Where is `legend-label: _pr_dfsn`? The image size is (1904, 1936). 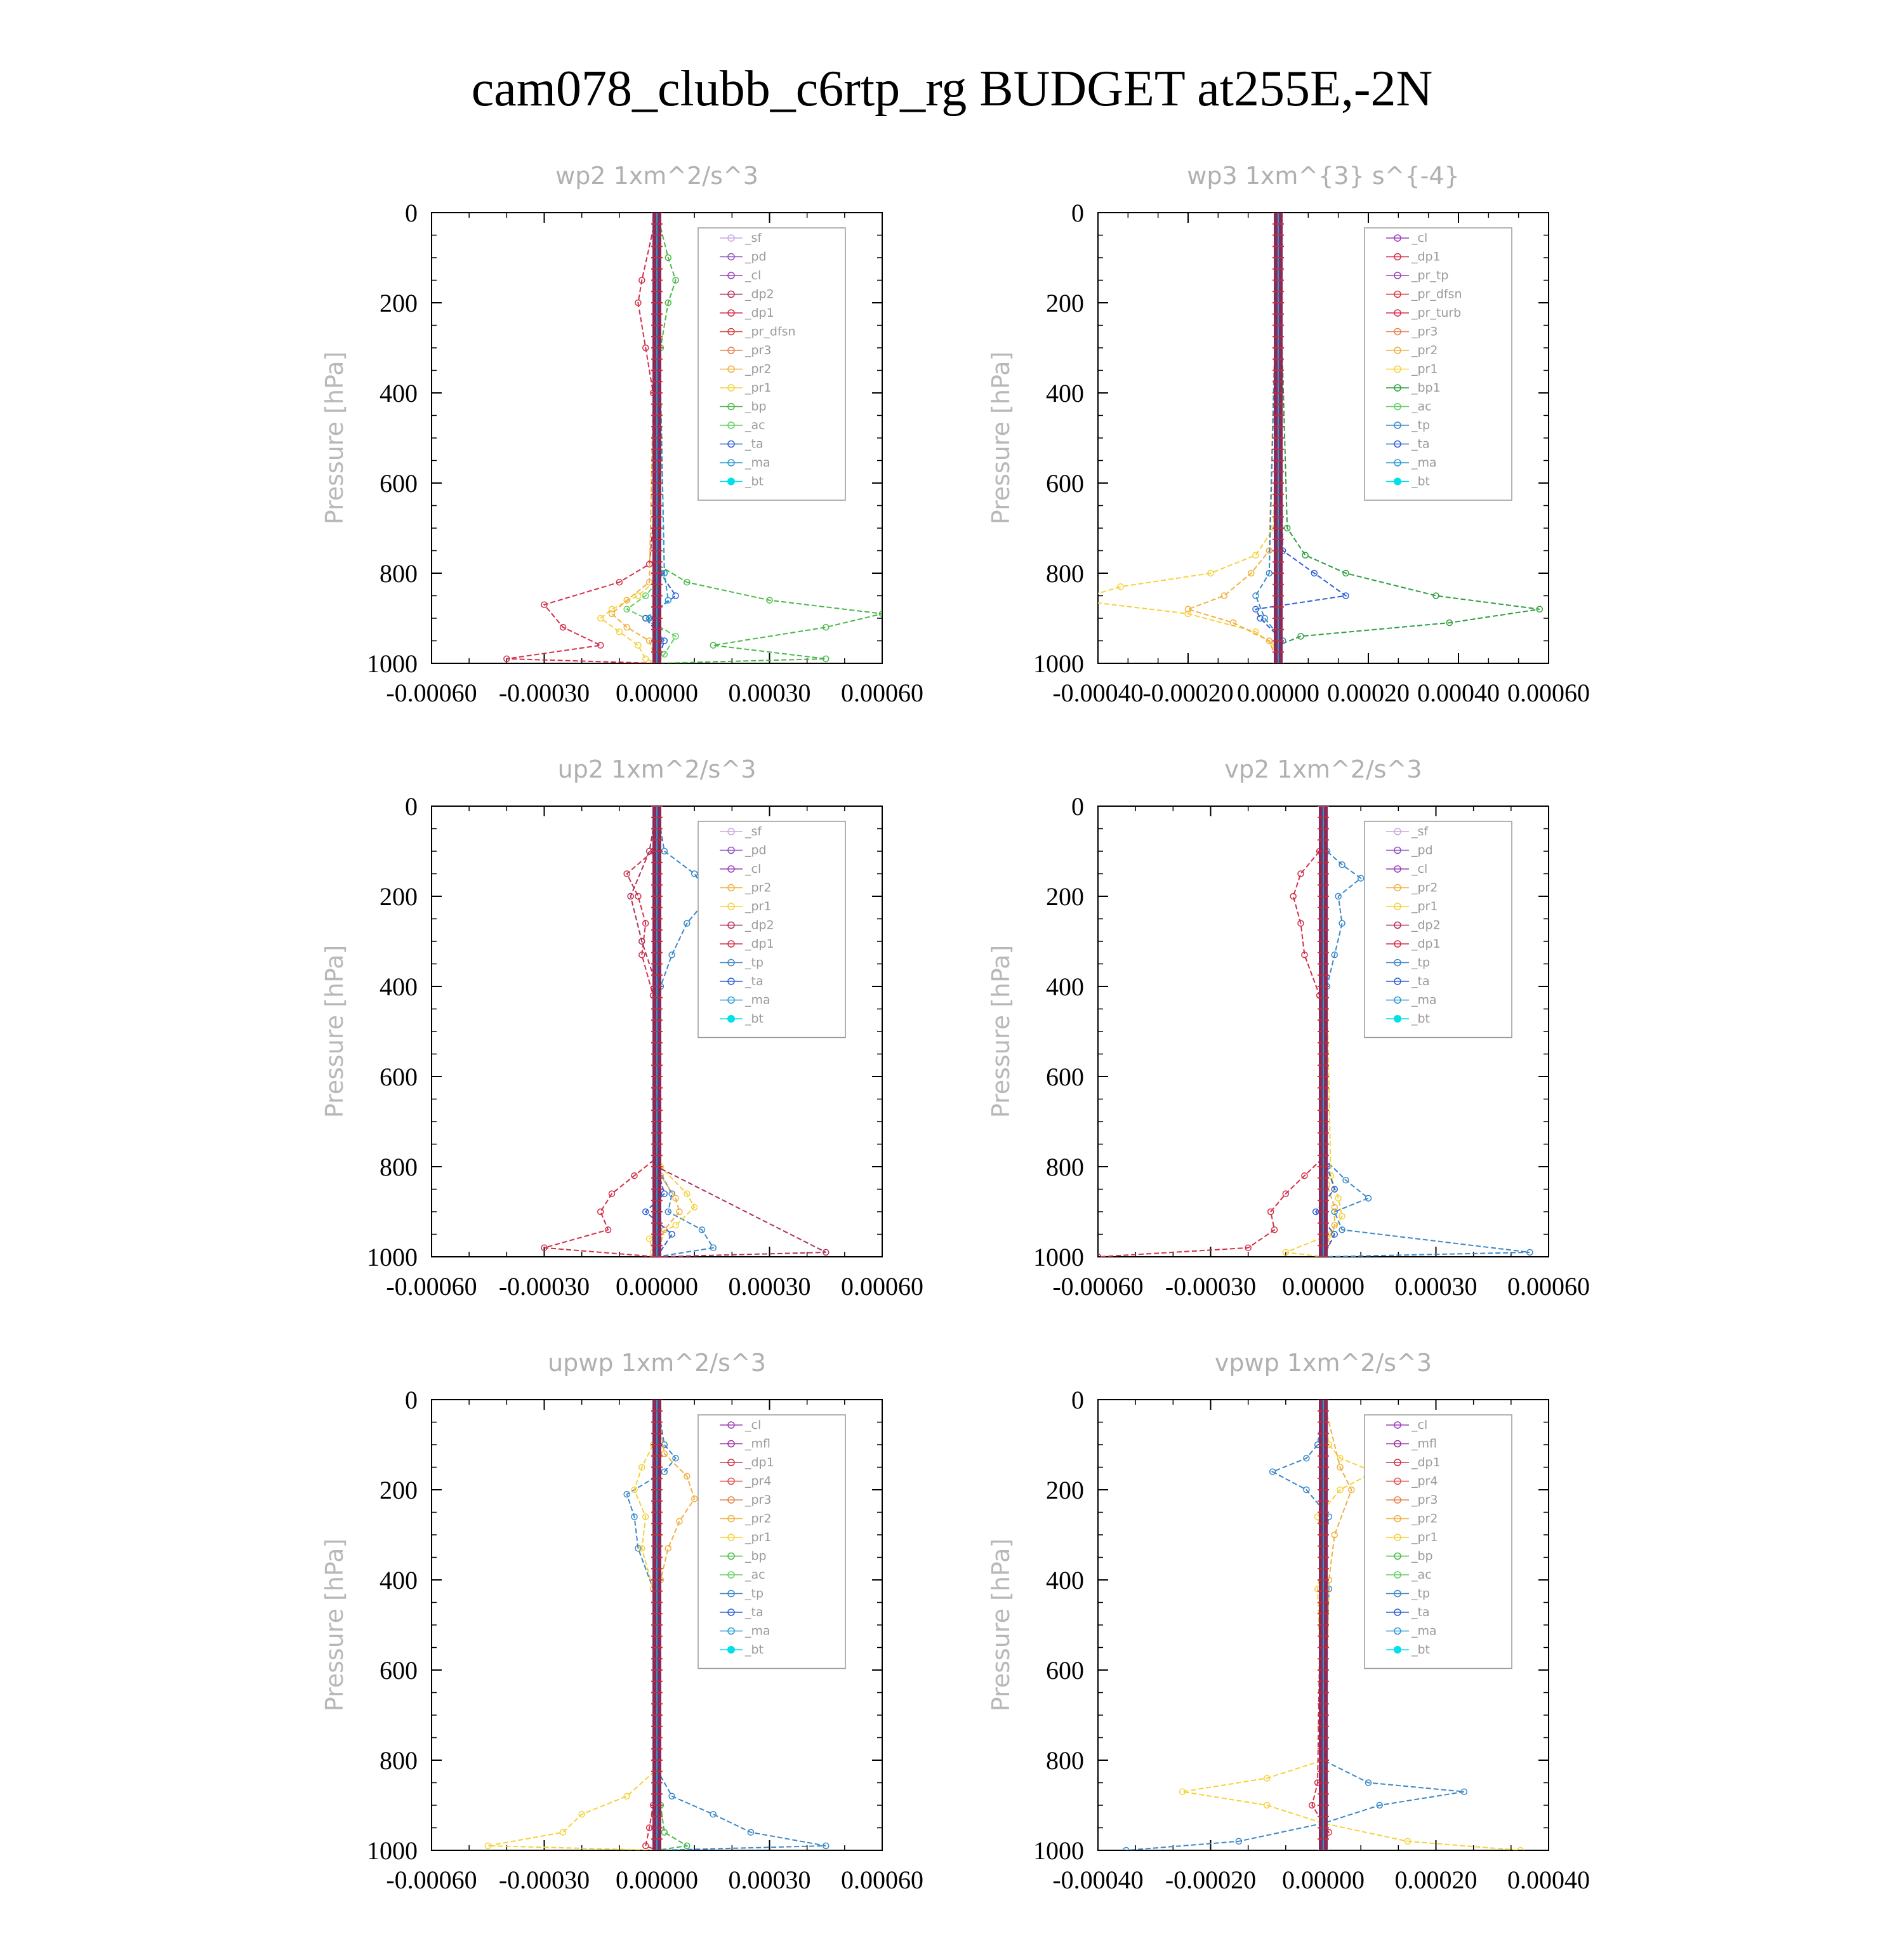 legend-label: _pr_dfsn is located at coordinates (770, 332).